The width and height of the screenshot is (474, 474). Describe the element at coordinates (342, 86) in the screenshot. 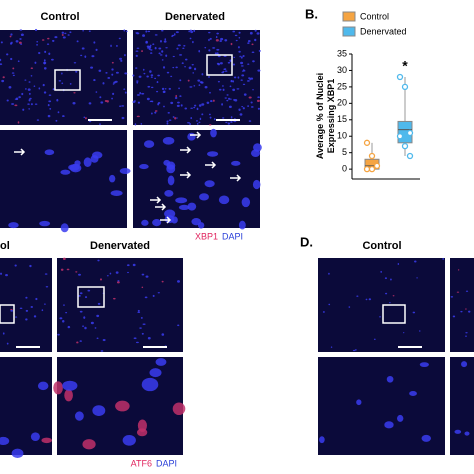

I see `y-tick-label: 25` at that location.